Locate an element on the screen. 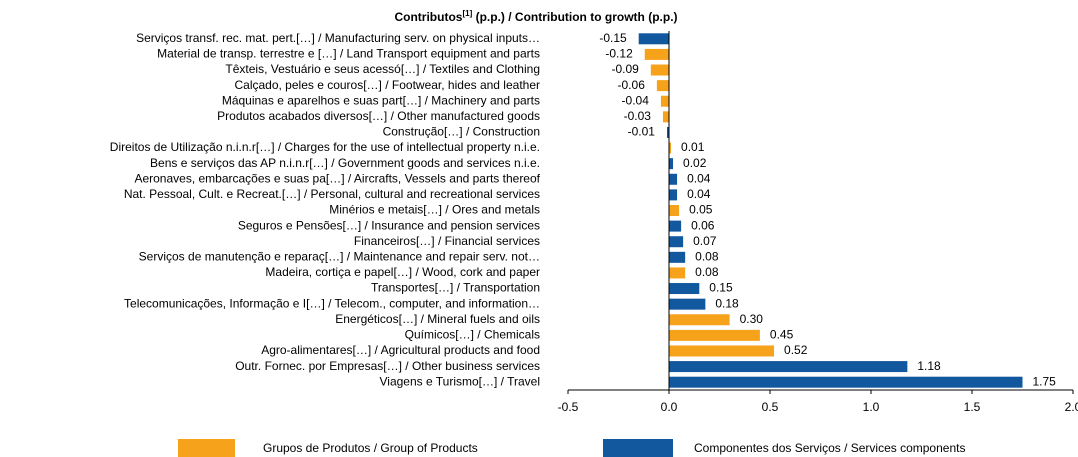 This screenshot has height=457, width=1078. value-label: 0.52 is located at coordinates (796, 350).